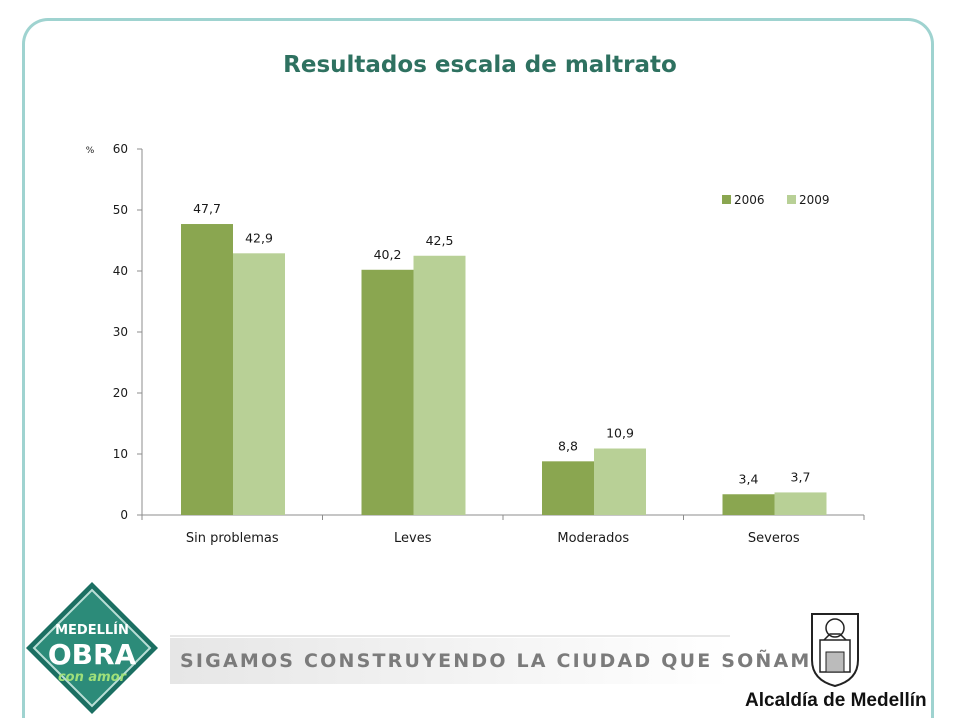 Image resolution: width=960 pixels, height=720 pixels. Describe the element at coordinates (480, 65) in the screenshot. I see `chart-title: Resultados escala de maltrato` at that location.